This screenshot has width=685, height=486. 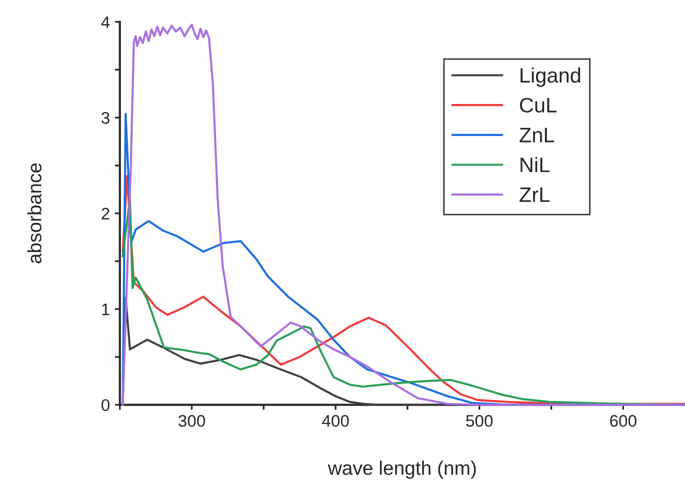 I want to click on x-tick-label: 300, so click(x=192, y=421).